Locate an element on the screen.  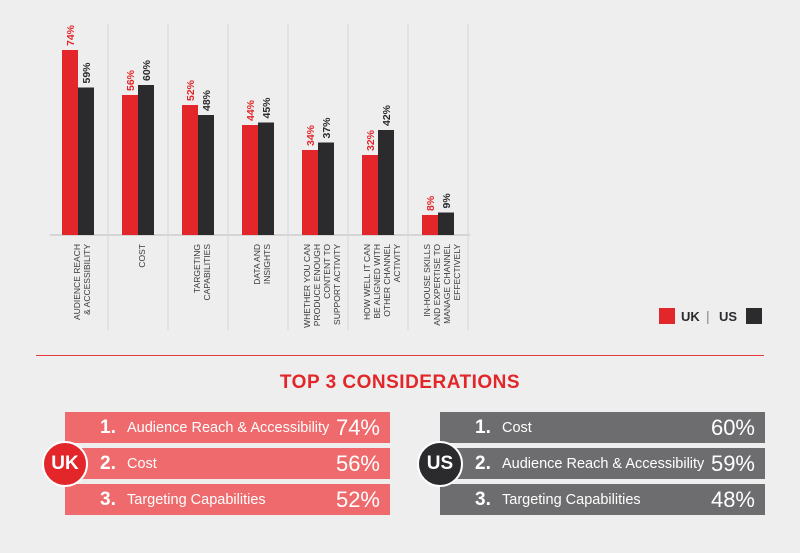
us-item-3: 3. Targeting Capabilities 48% is located at coordinates (602, 499).